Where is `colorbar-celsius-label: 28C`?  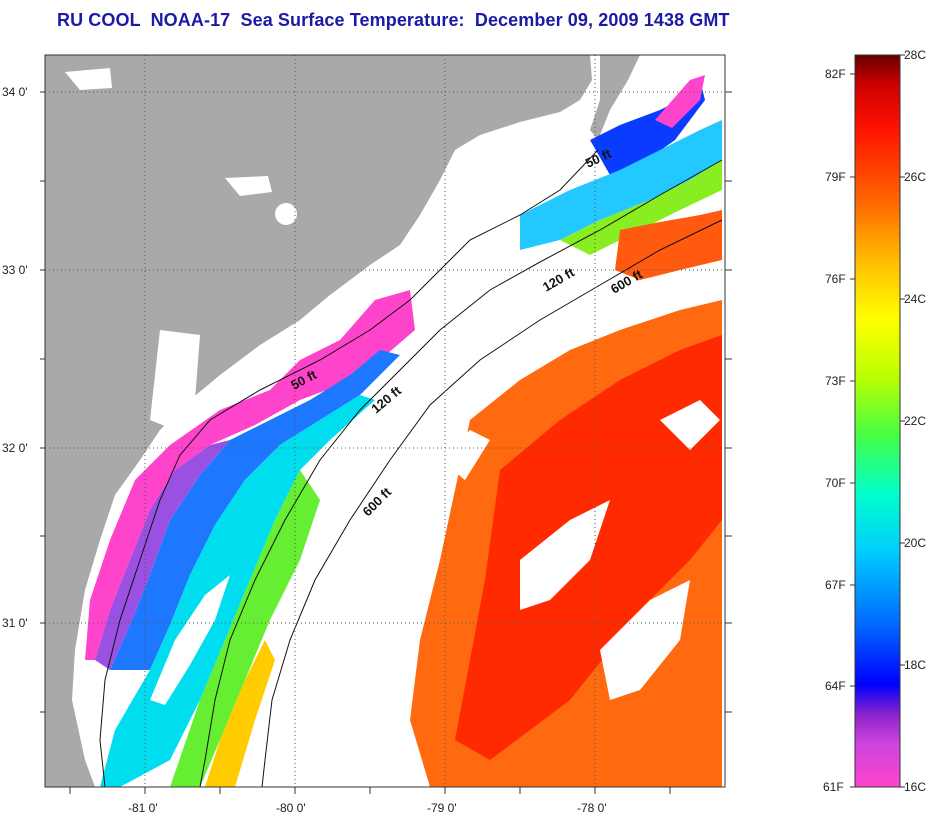
colorbar-celsius-label: 28C is located at coordinates (915, 55).